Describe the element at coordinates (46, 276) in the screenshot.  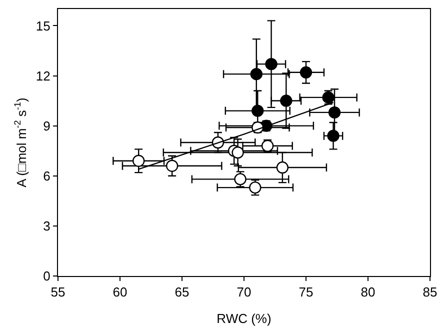
I see `y-tick-label: 0` at that location.